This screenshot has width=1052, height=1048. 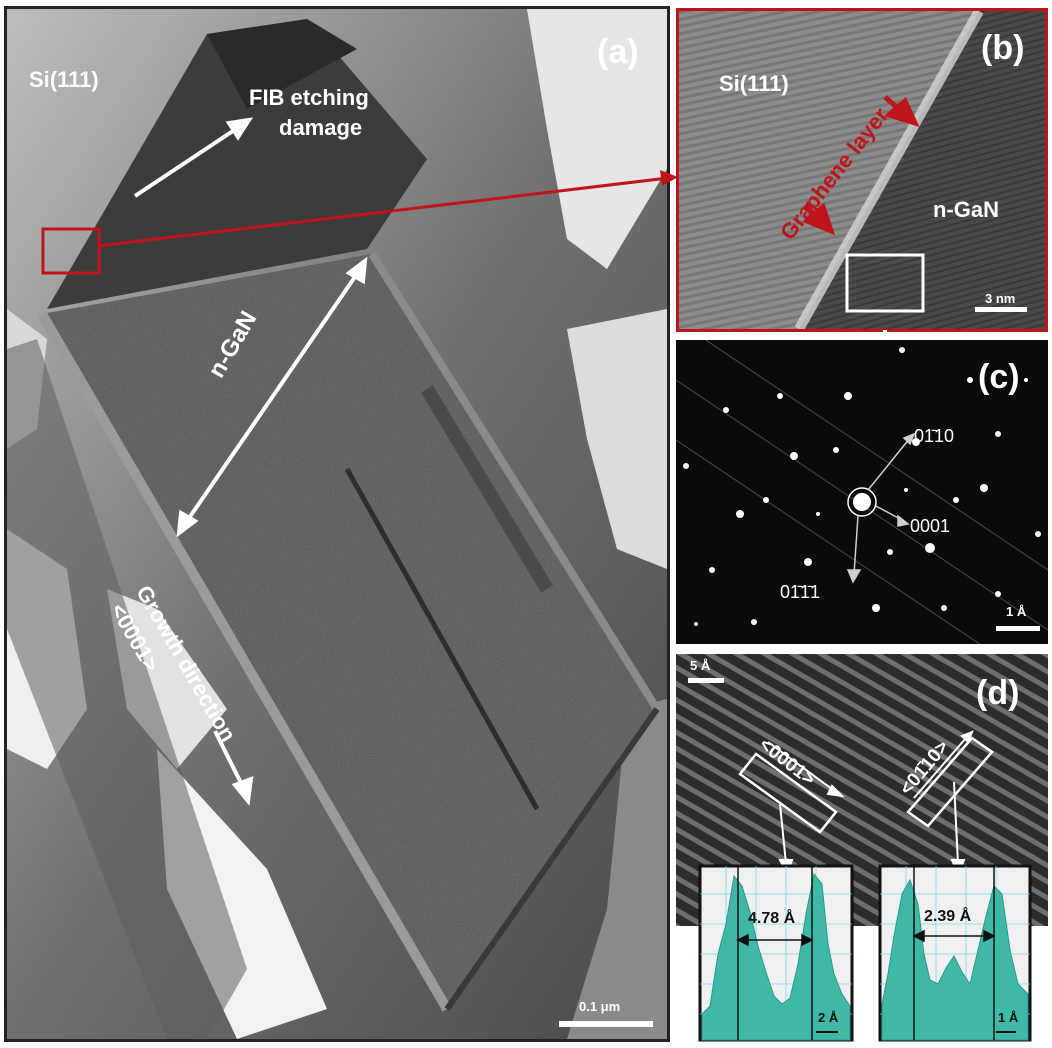 I want to click on panel-b-label: (b), so click(x=1003, y=48).